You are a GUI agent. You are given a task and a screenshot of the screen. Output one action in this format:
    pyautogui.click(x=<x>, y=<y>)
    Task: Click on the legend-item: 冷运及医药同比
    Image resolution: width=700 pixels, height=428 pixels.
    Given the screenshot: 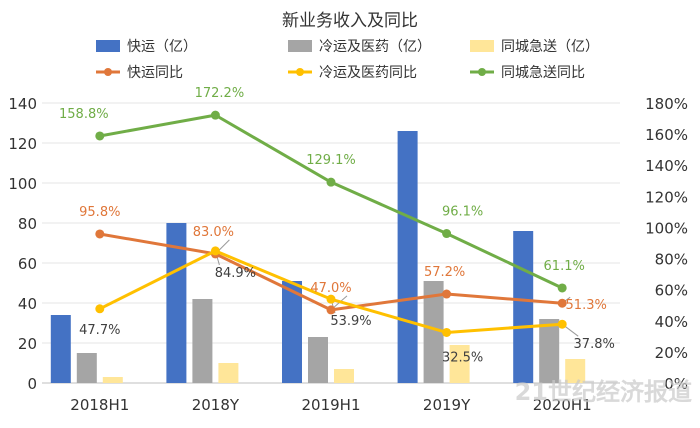 What is the action you would take?
    pyautogui.click(x=352, y=73)
    